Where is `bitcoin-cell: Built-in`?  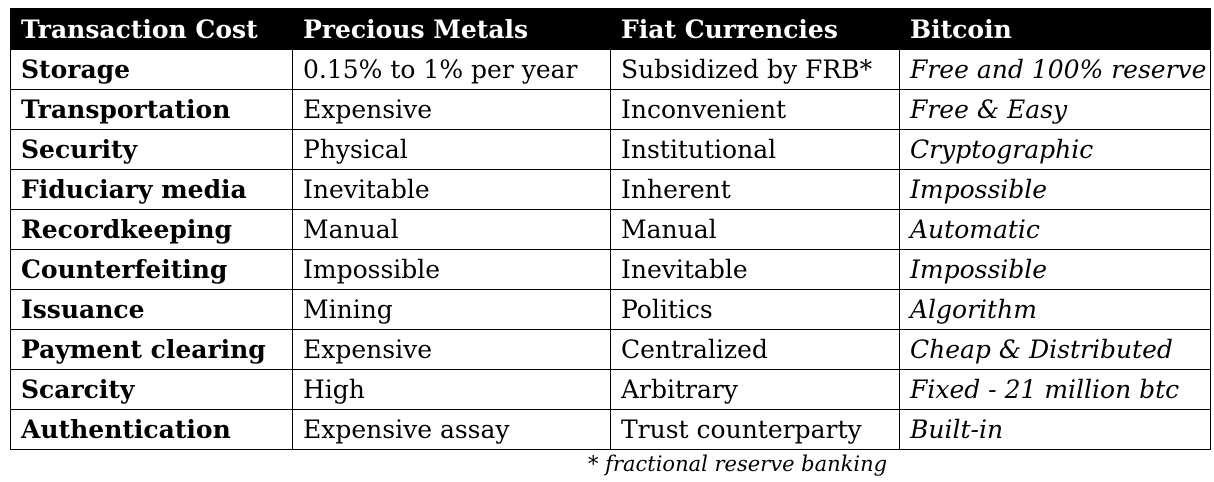
bitcoin-cell: Built-in is located at coordinates (1055, 429).